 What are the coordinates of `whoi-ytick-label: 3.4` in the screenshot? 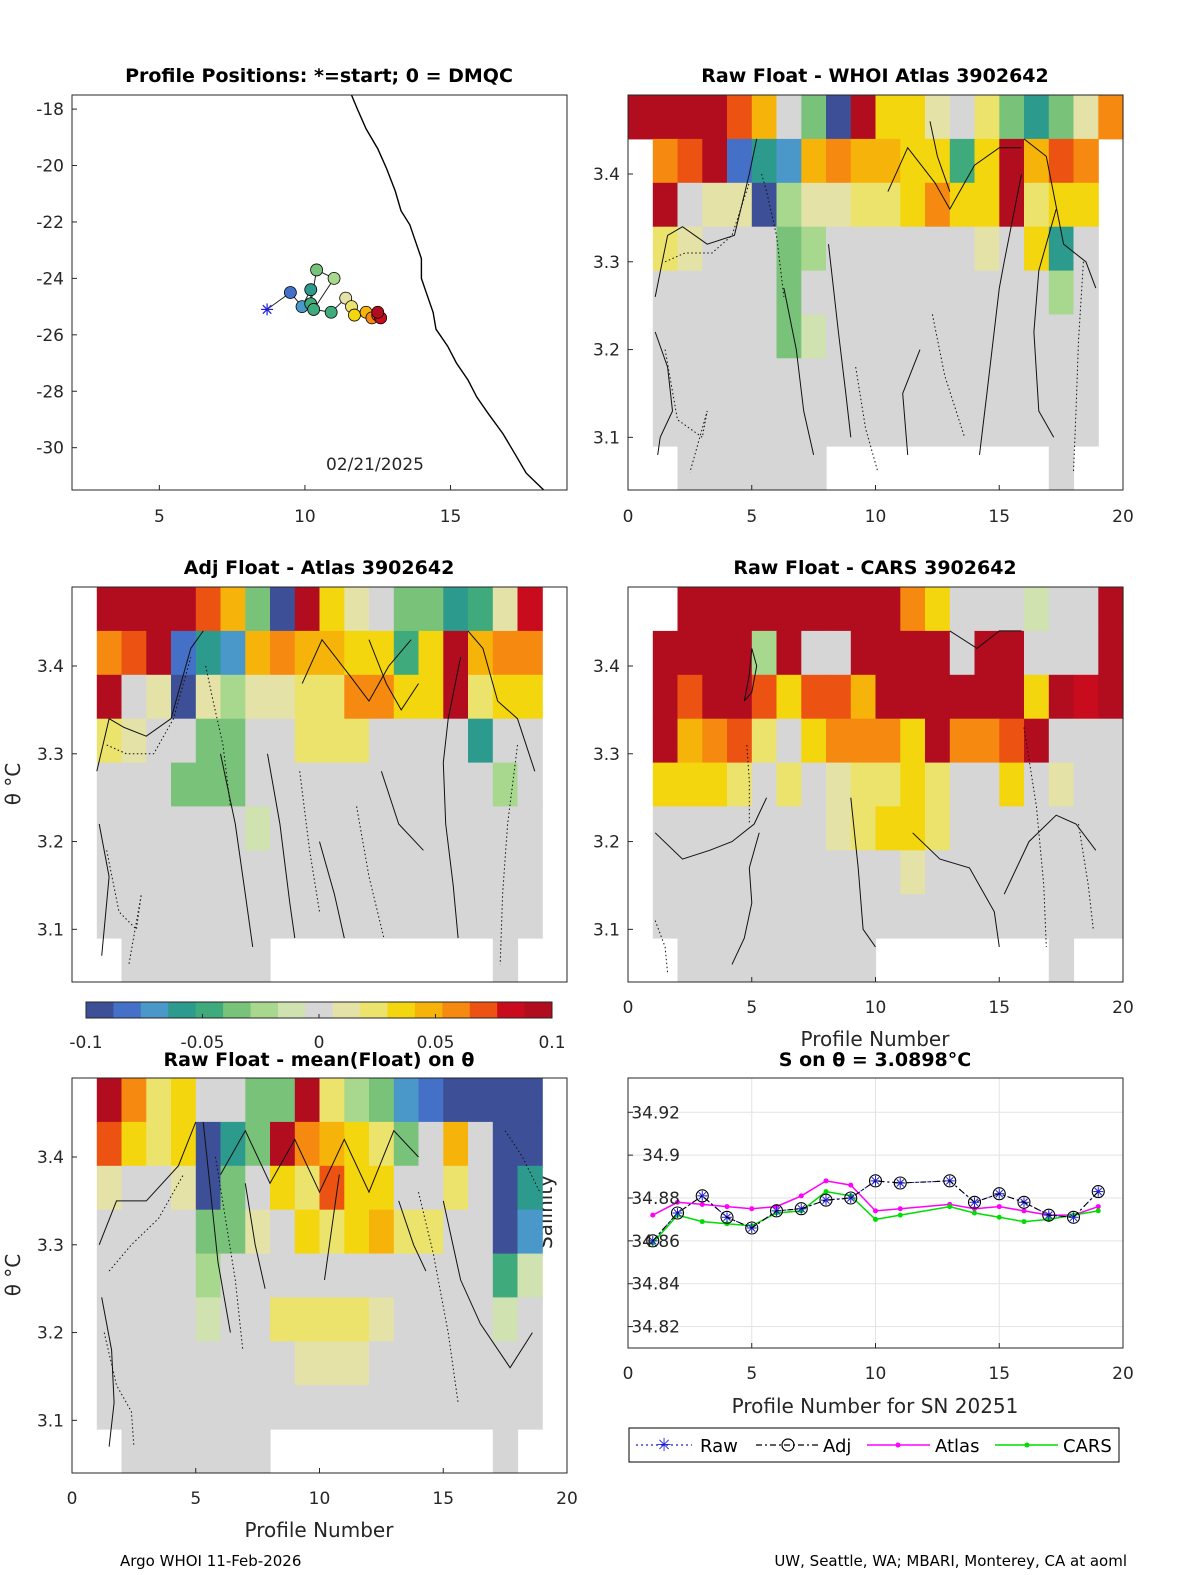 It's located at (606, 175).